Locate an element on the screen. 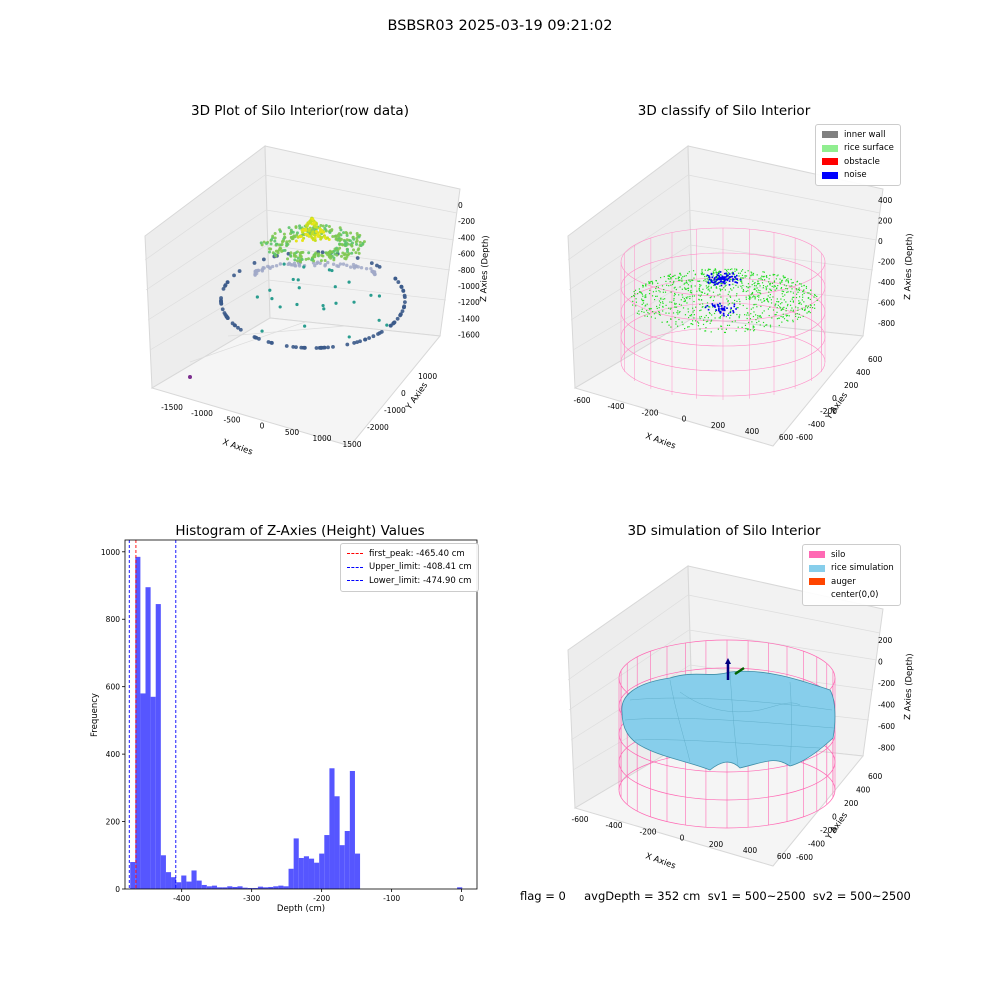 This screenshot has height=1000, width=1000. histogram-vlines is located at coordinates (152, 714).